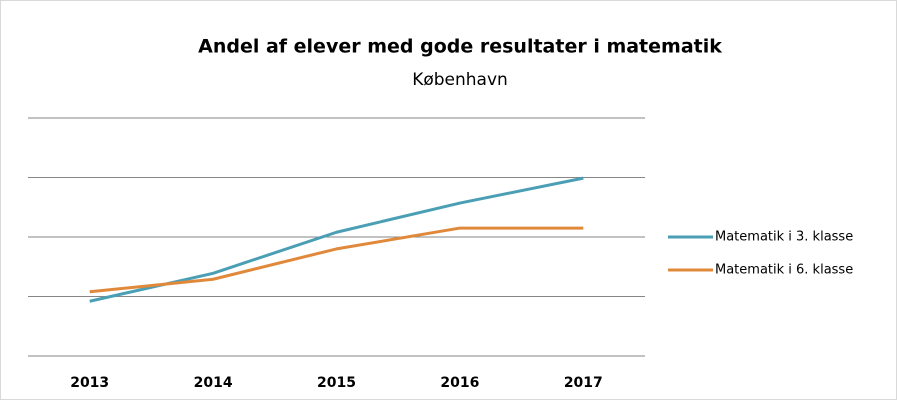 This screenshot has width=897, height=400. I want to click on series-line, so click(336, 260).